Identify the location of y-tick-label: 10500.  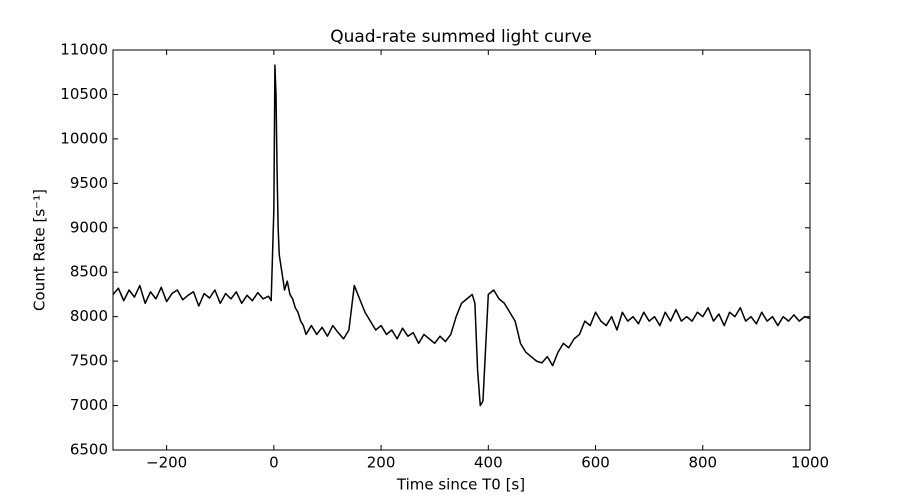
(84, 94).